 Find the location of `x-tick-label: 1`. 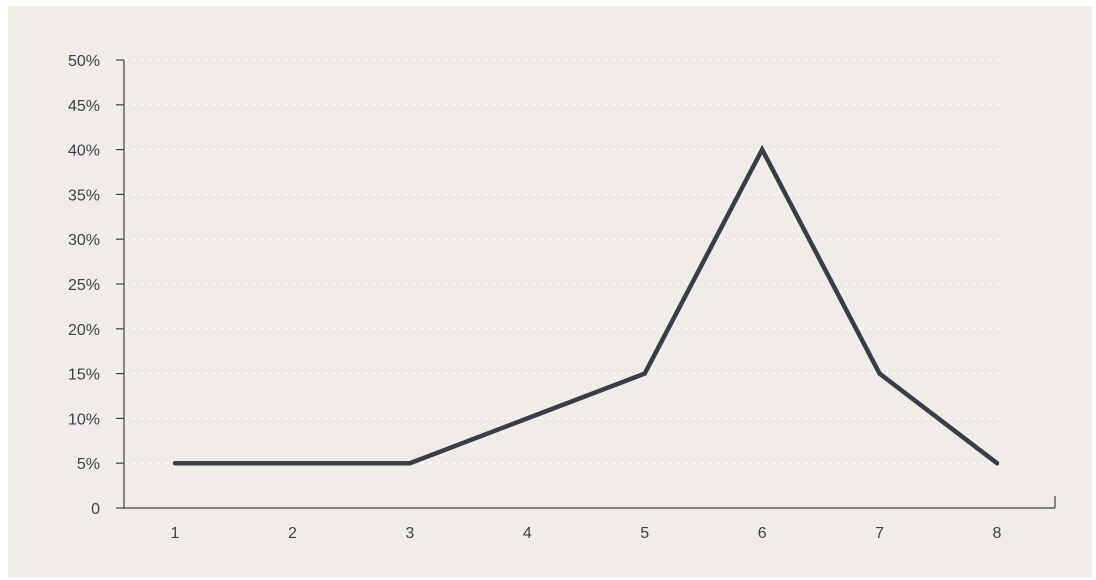

x-tick-label: 1 is located at coordinates (175, 533).